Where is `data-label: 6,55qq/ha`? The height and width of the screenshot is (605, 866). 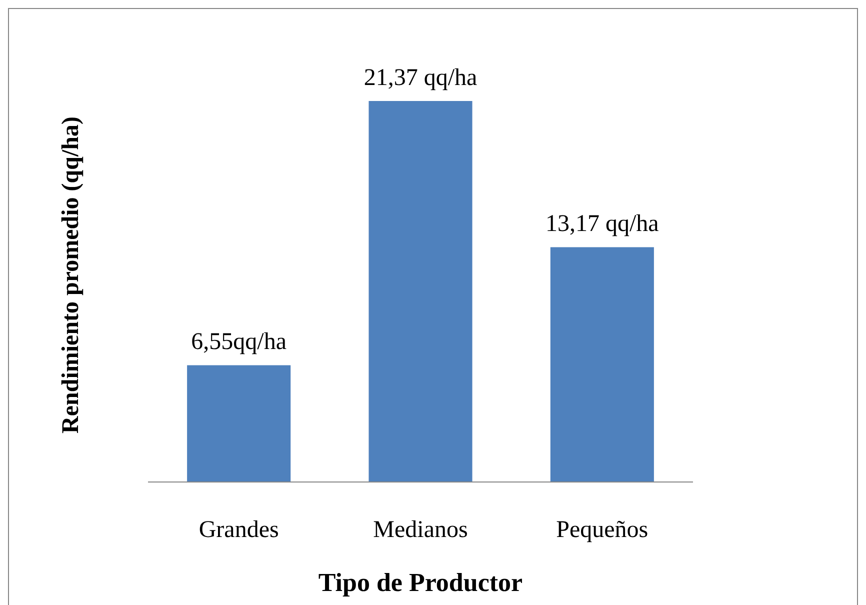 data-label: 6,55qq/ha is located at coordinates (239, 342).